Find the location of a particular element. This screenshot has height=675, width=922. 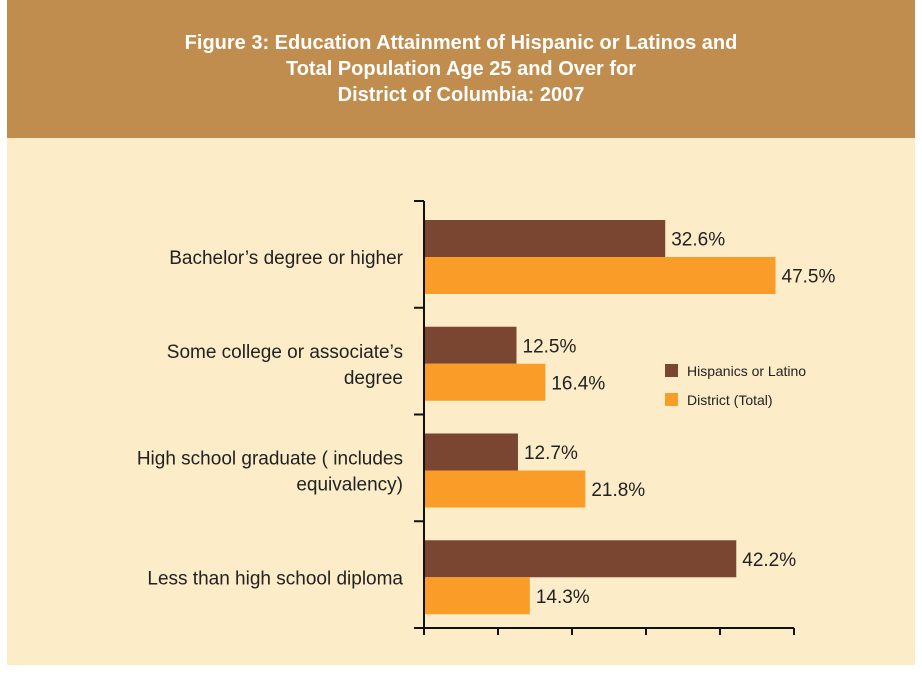

category-label-1-1: degree is located at coordinates (373, 378).